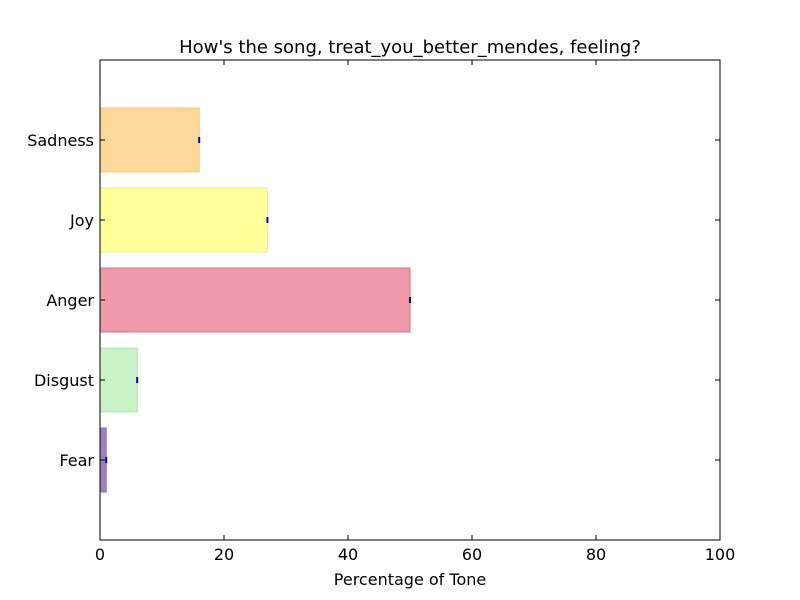  Describe the element at coordinates (64, 380) in the screenshot. I see `y-tick-label-disgust: Disgust` at that location.